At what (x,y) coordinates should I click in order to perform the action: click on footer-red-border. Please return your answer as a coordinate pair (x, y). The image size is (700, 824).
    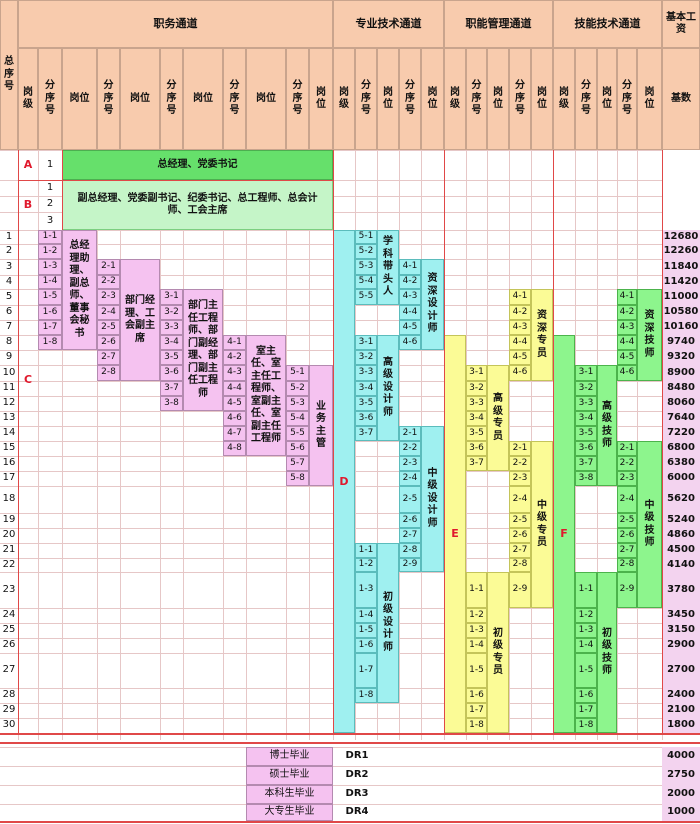
    Looking at the image, I should click on (350, 822).